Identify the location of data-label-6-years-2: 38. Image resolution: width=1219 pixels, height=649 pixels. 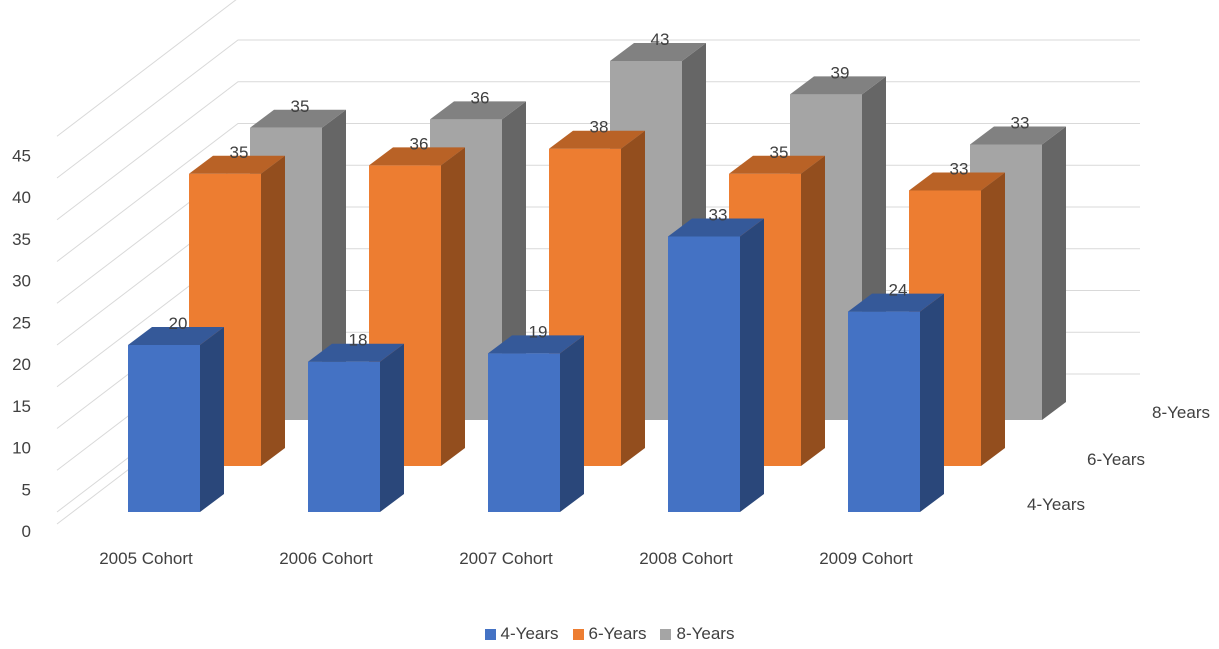
(599, 127).